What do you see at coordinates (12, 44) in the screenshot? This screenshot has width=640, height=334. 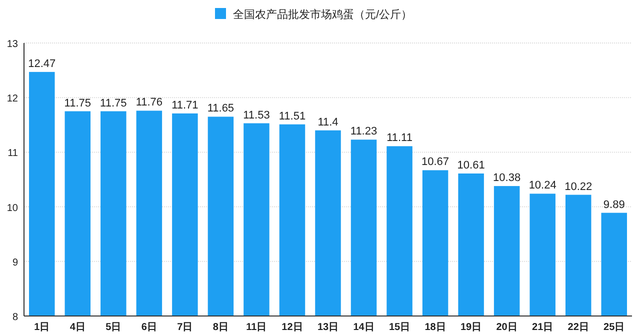 I see `y-tick-label: 13` at bounding box center [12, 44].